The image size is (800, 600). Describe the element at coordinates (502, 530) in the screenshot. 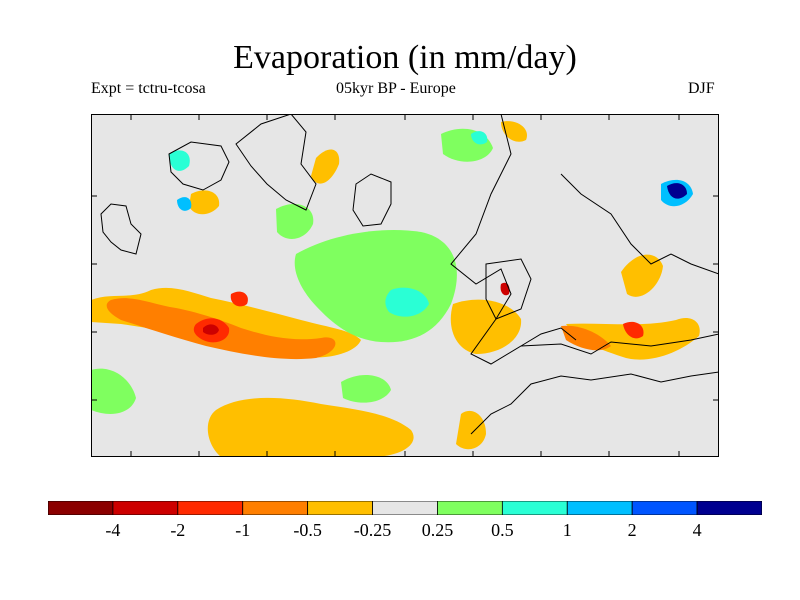

I see `legend-label: 0.5` at that location.